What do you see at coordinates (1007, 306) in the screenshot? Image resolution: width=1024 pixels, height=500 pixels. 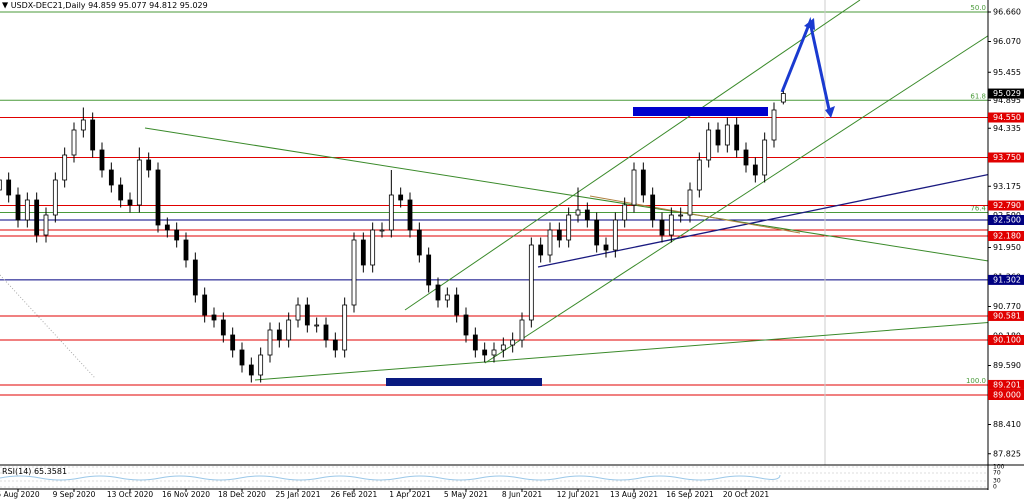 I see `y-tick-label: 90.770` at bounding box center [1007, 306].